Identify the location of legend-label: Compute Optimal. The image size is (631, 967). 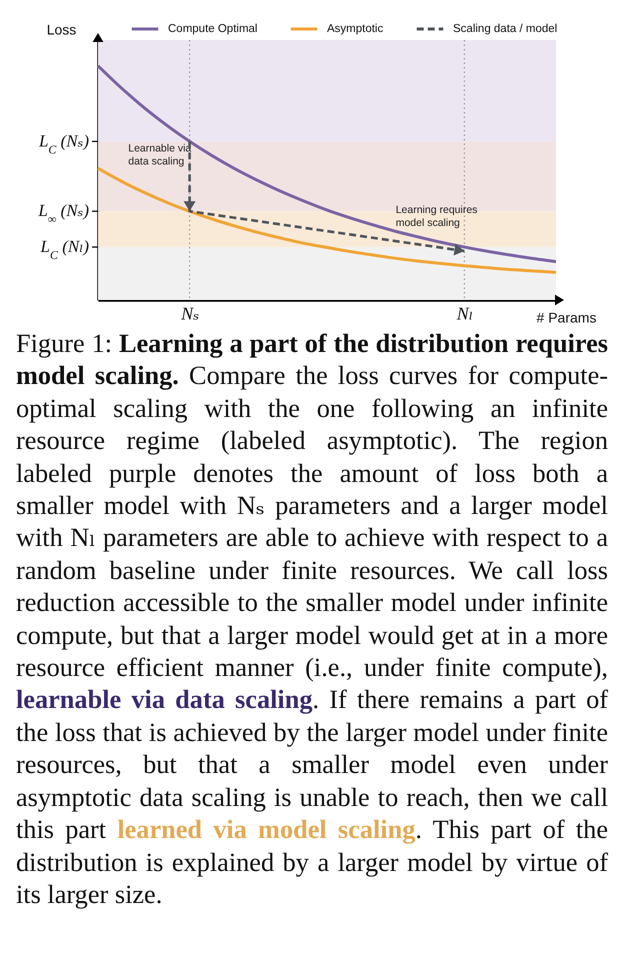
(213, 29).